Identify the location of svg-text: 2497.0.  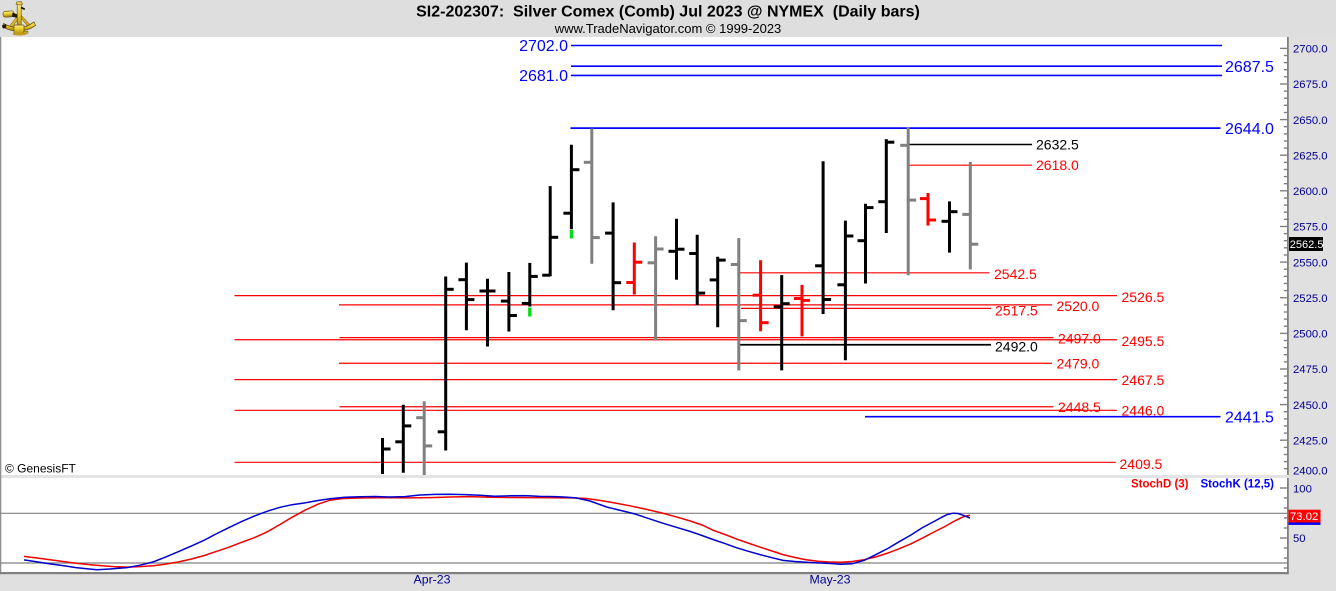
(1079, 339).